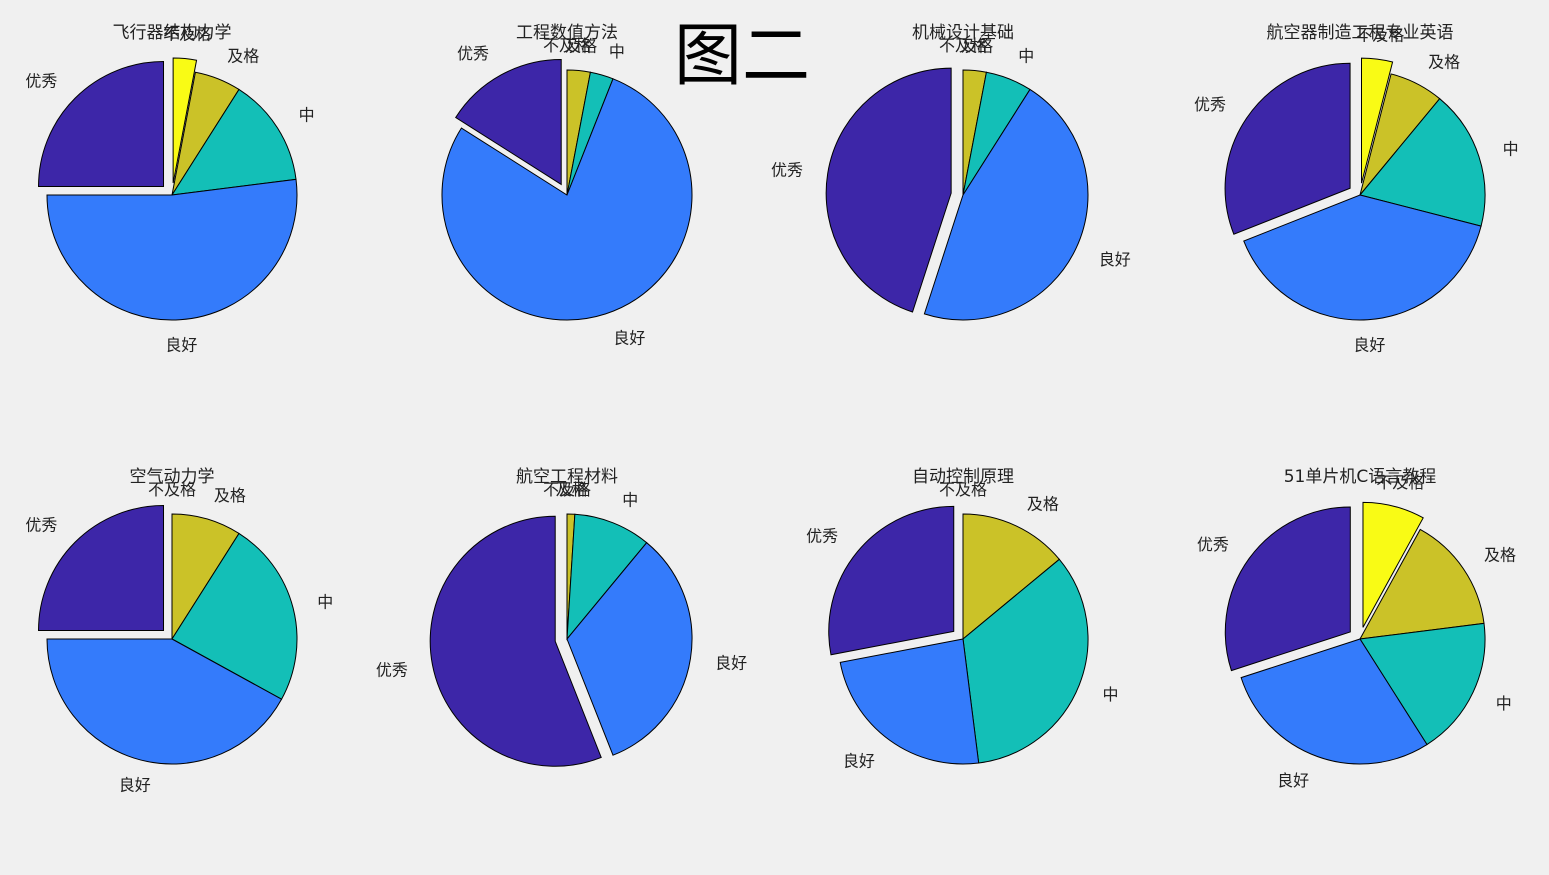 The height and width of the screenshot is (875, 1549). Describe the element at coordinates (963, 33) in the screenshot. I see `pie-title: 机械设计基础` at that location.